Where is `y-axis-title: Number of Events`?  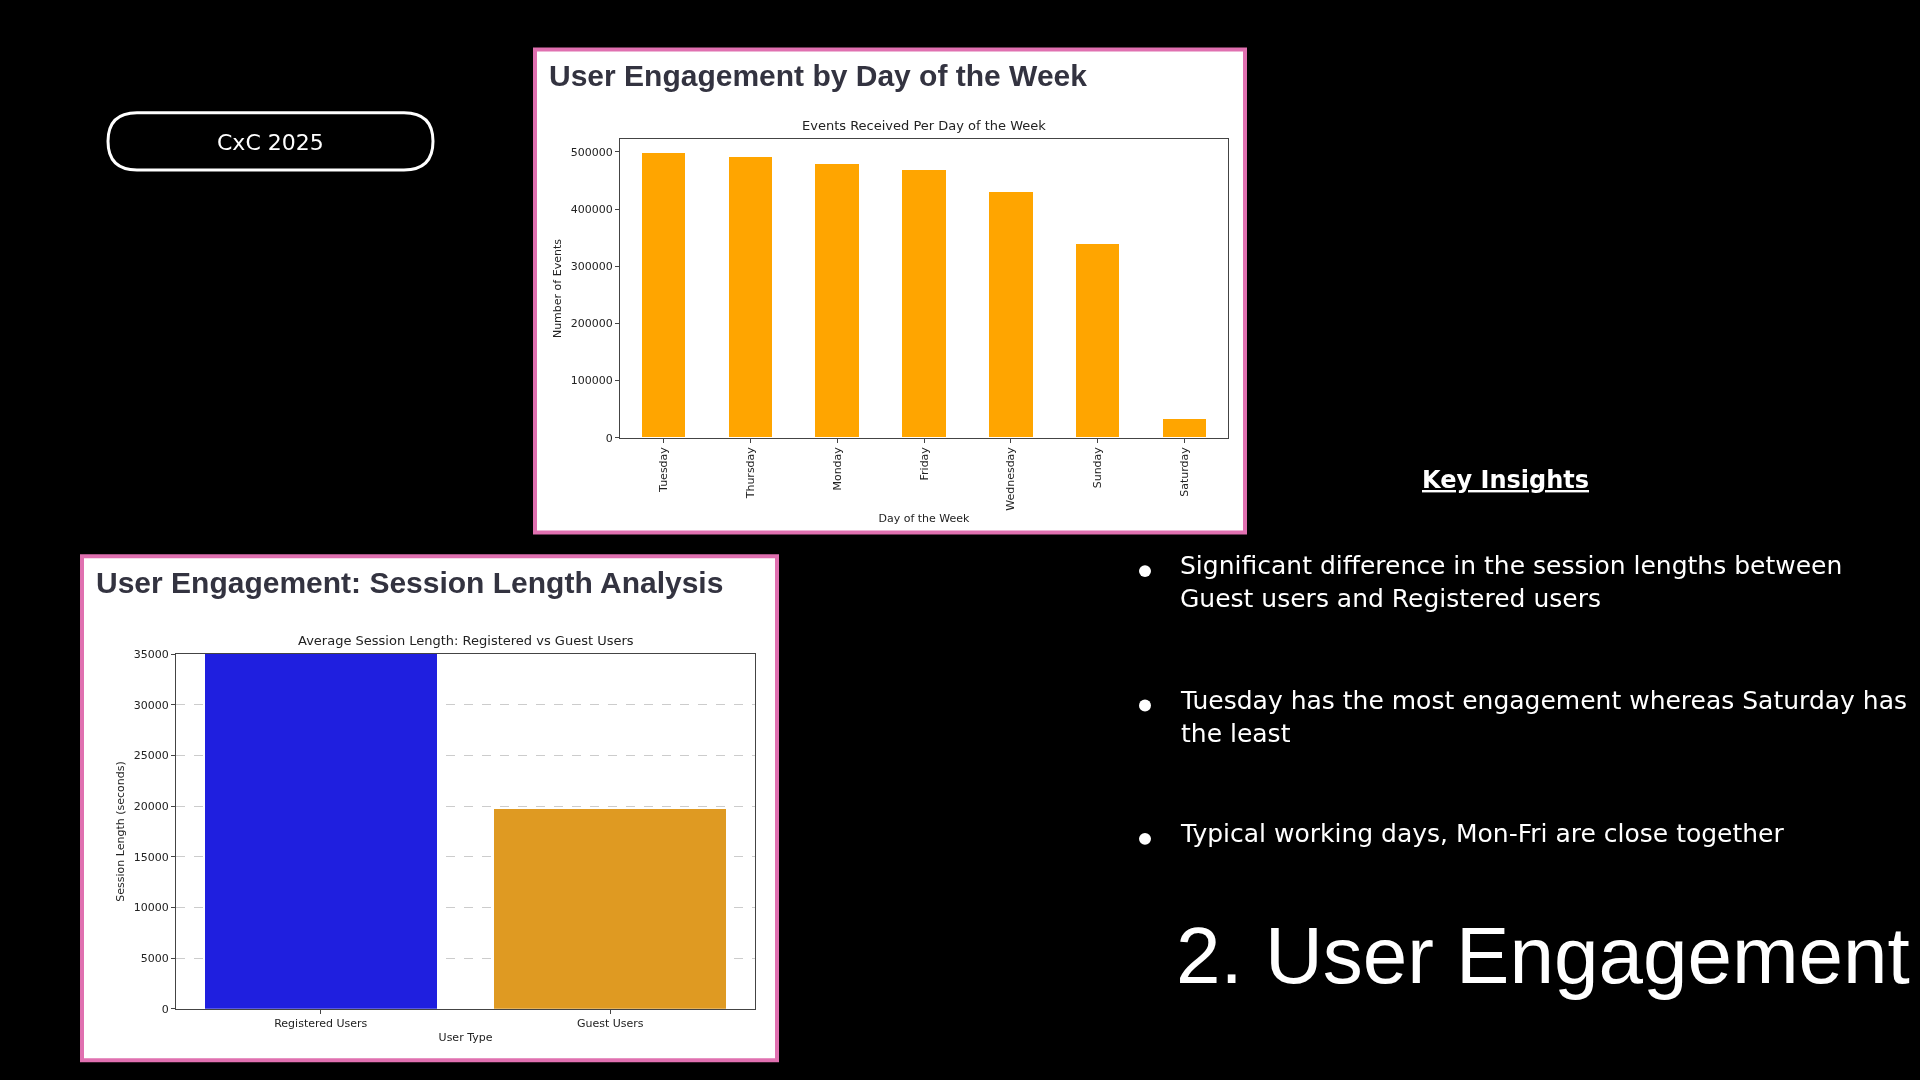
y-axis-title: Number of Events is located at coordinates (558, 288).